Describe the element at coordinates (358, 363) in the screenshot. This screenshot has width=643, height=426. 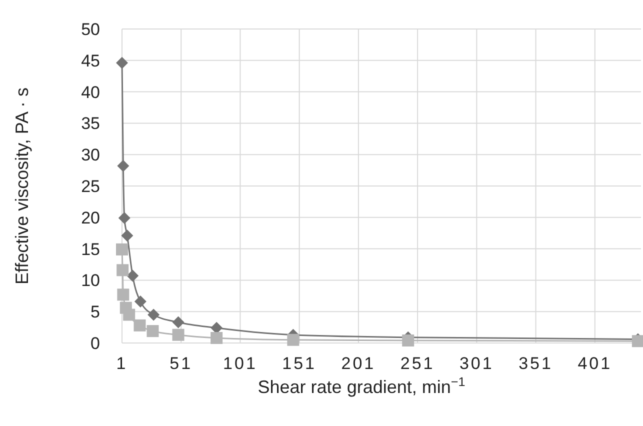
I see `x-tick-label: 201` at that location.